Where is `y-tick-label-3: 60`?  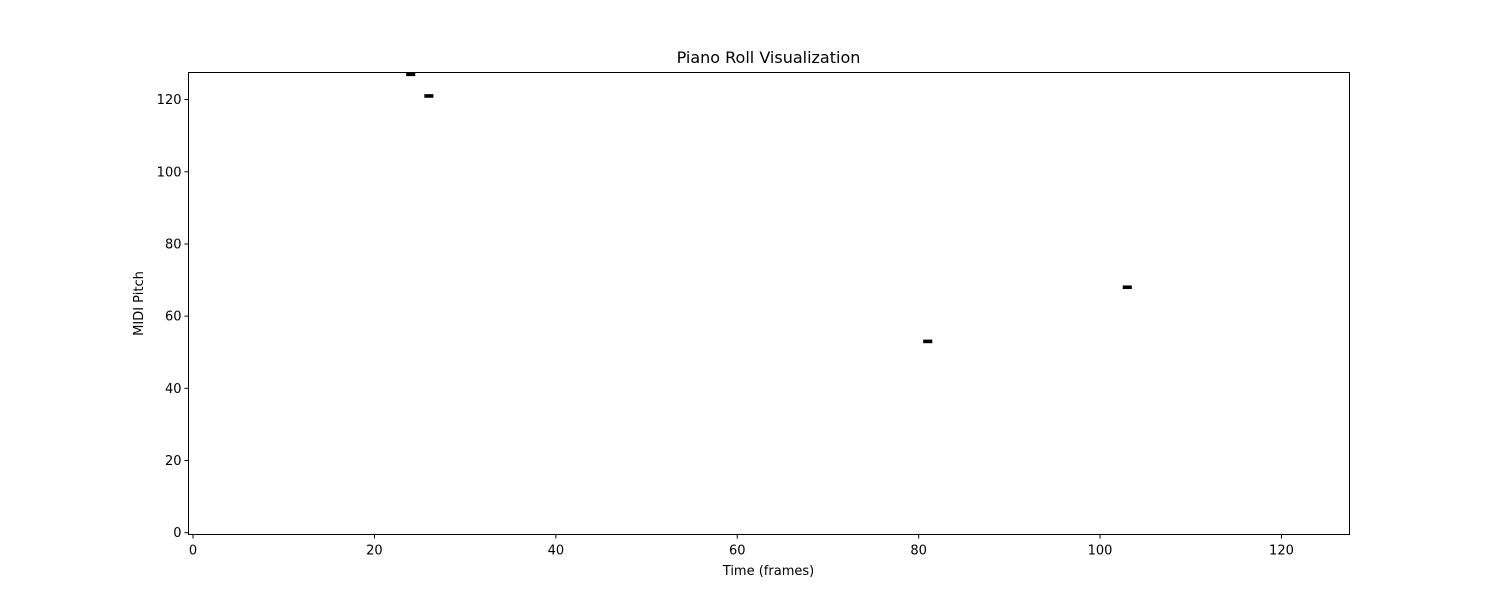
y-tick-label-3: 60 is located at coordinates (173, 317).